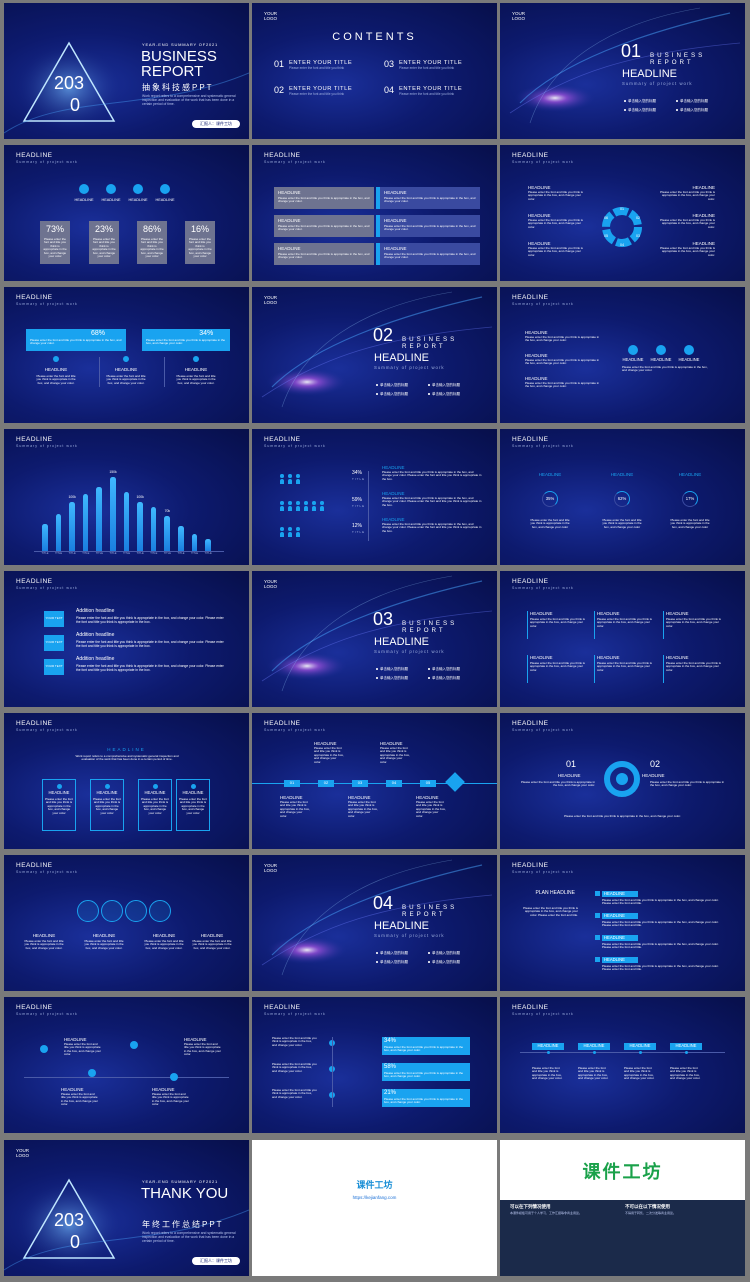 The image size is (750, 1282). What do you see at coordinates (292, 783) in the screenshot?
I see `step-box` at bounding box center [292, 783].